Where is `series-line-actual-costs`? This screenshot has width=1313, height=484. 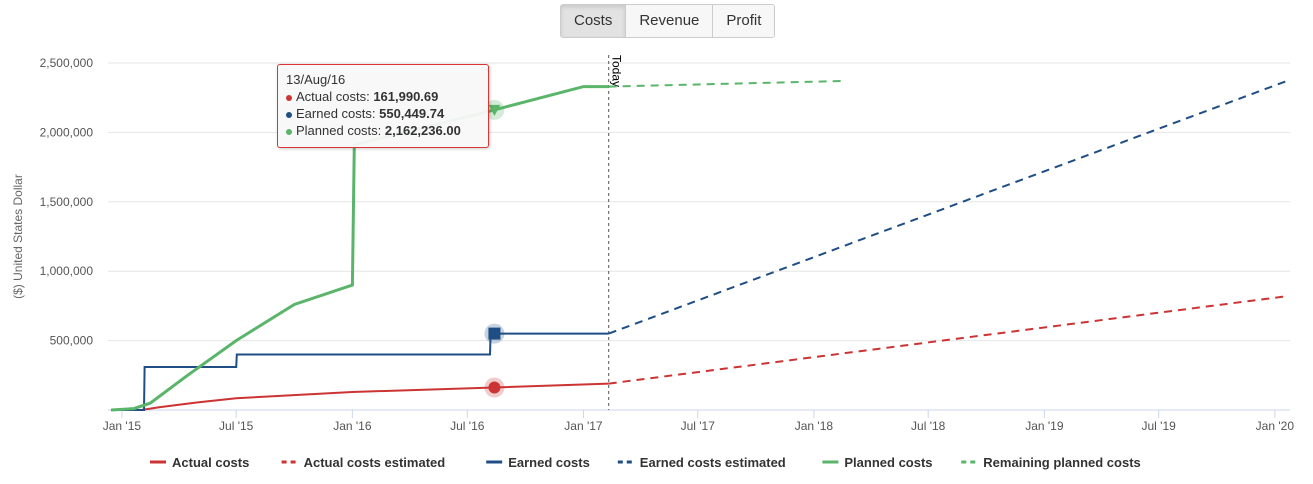
series-line-actual-costs is located at coordinates (360, 396).